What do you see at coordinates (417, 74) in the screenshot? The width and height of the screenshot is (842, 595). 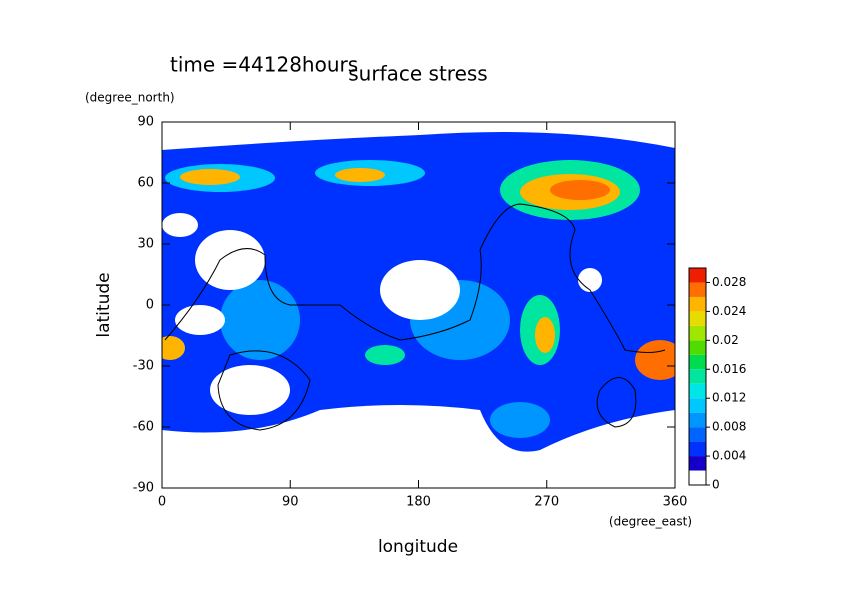 I see `chart-title: surface stress` at bounding box center [417, 74].